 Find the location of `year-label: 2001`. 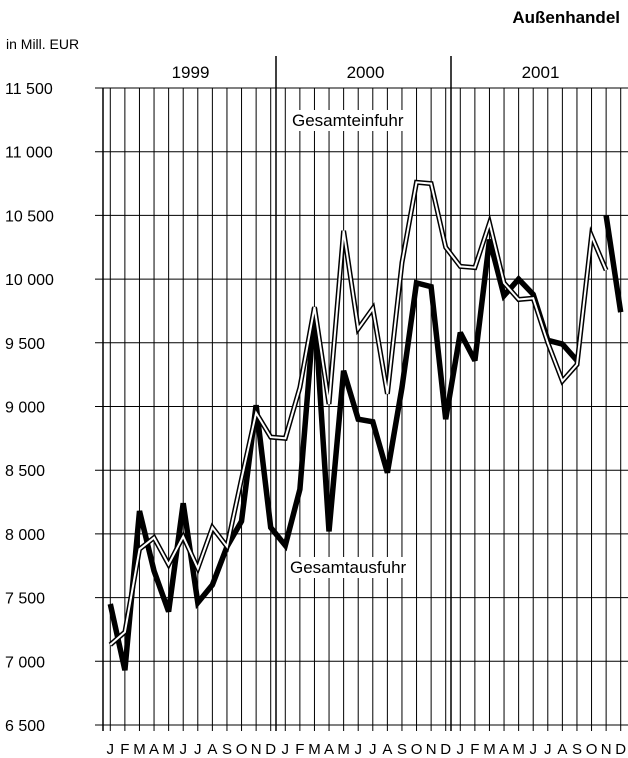

year-label: 2001 is located at coordinates (541, 72).